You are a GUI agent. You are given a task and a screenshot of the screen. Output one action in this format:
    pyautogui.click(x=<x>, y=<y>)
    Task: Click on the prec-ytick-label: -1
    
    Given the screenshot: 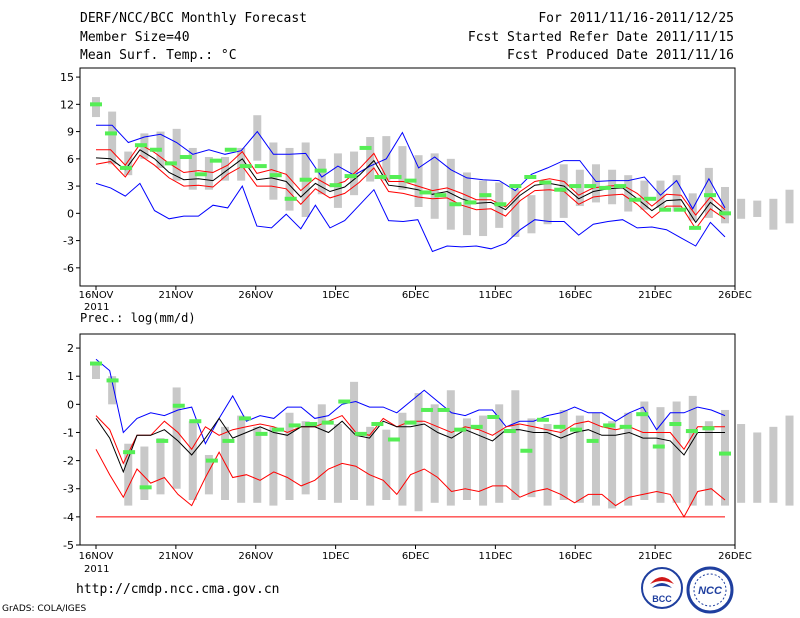 What is the action you would take?
    pyautogui.click(x=68, y=432)
    